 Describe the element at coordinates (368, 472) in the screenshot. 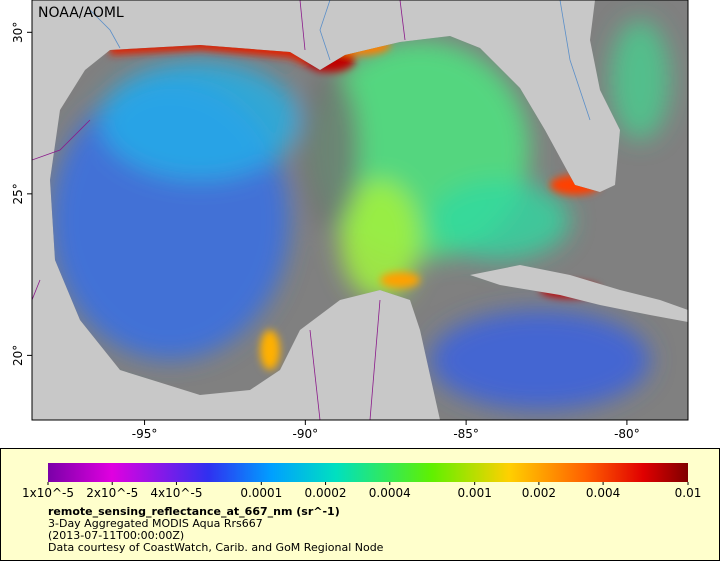

I see `colorbar` at that location.